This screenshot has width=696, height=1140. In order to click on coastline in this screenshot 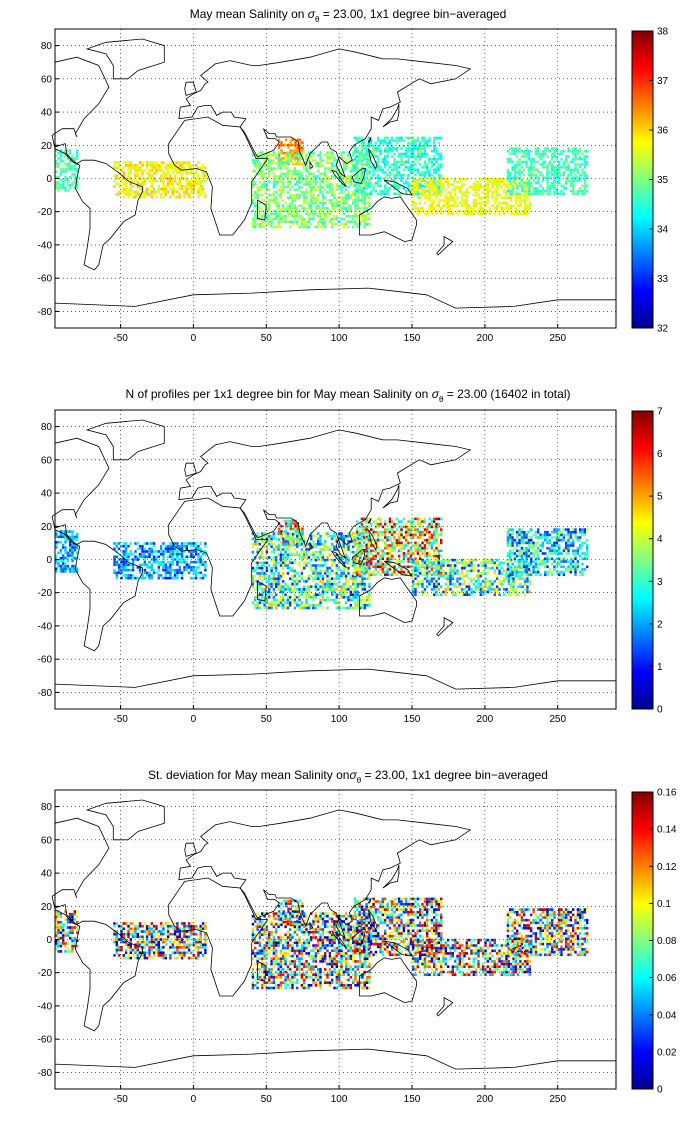, I will do `click(445, 245)`.